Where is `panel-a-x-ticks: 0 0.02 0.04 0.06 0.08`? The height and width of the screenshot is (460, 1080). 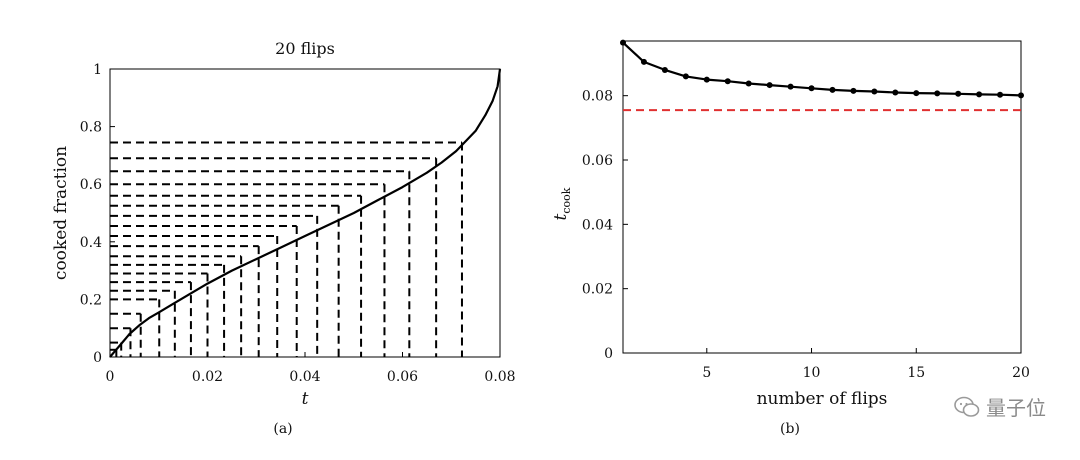 panel-a-x-ticks: 0 0.02 0.04 0.06 0.08 is located at coordinates (311, 368).